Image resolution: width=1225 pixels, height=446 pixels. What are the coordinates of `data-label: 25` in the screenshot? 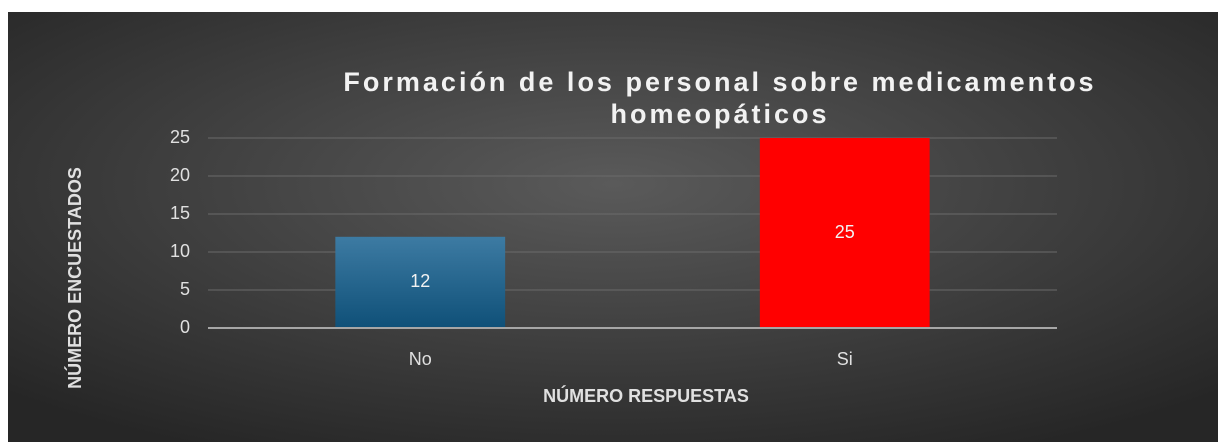 It's located at (845, 232).